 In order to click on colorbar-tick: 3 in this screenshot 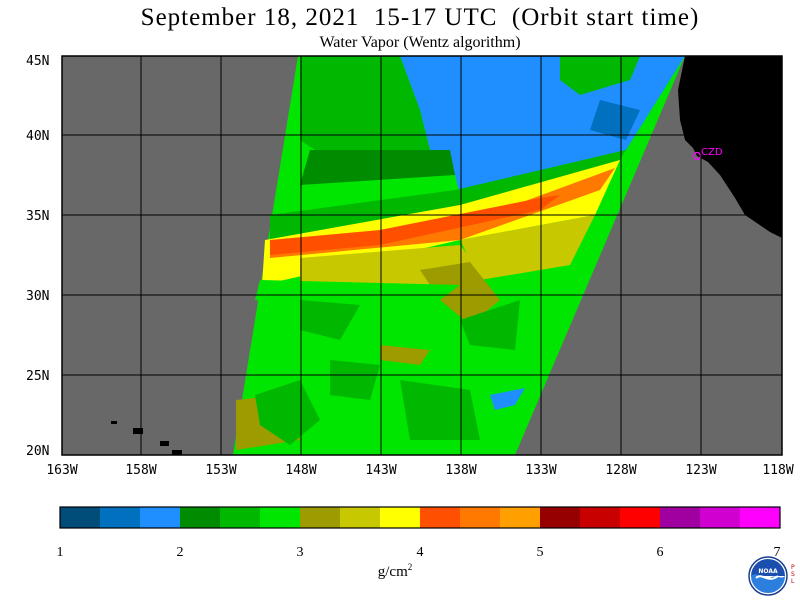, I will do `click(300, 552)`.